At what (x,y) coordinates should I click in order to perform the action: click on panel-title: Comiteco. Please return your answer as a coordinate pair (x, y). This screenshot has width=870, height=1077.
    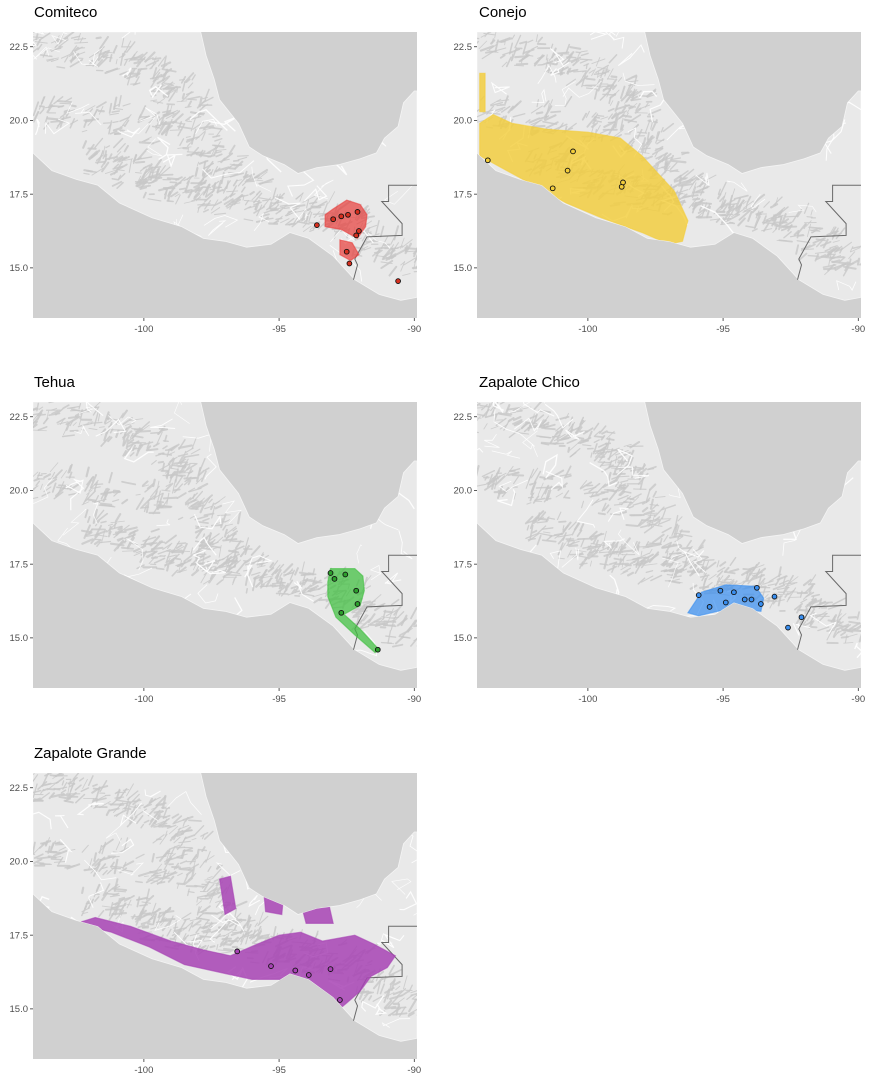
    Looking at the image, I should click on (66, 12).